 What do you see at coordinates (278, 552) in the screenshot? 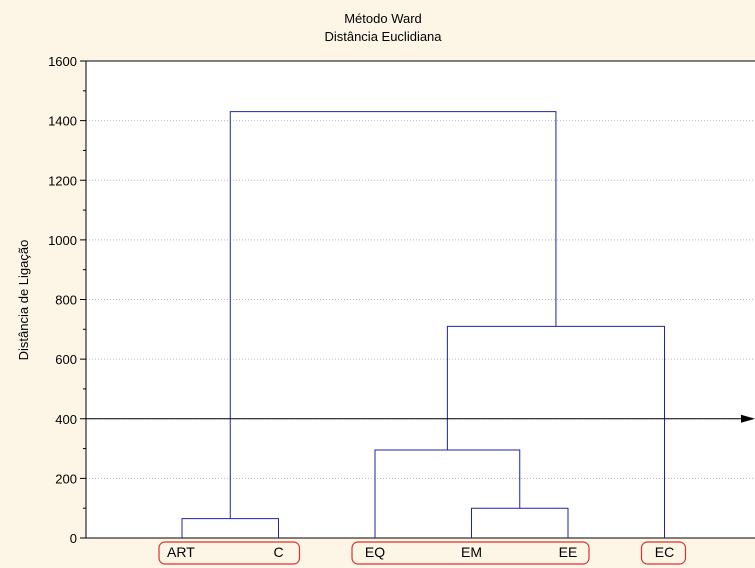
I see `leaf-label: C` at bounding box center [278, 552].